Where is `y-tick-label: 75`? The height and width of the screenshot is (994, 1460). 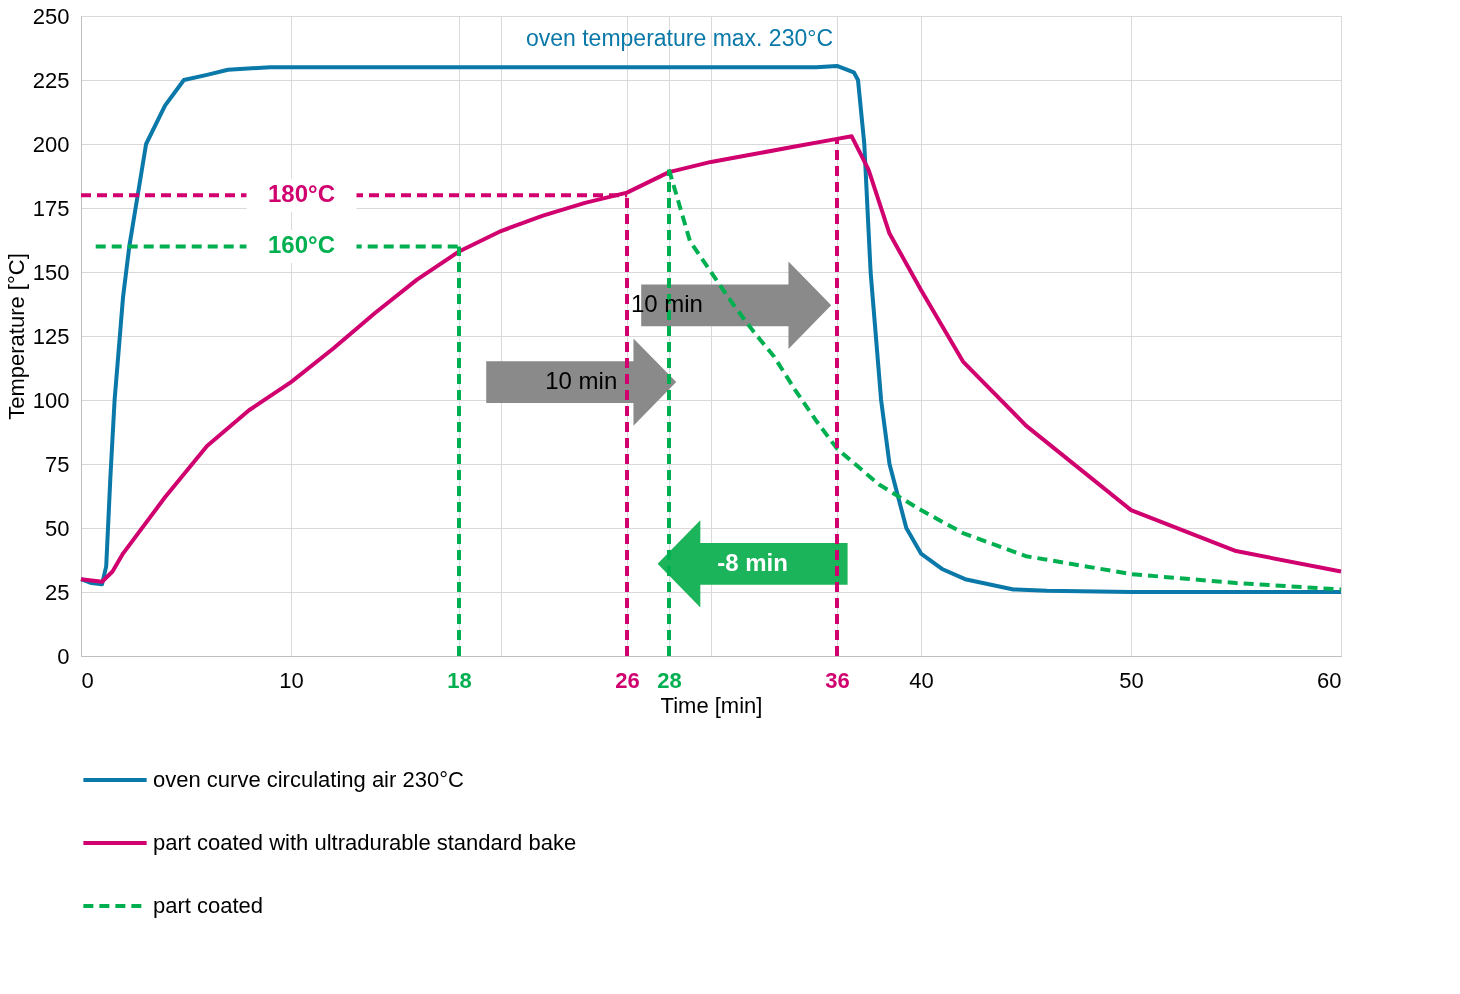 y-tick-label: 75 is located at coordinates (57, 464).